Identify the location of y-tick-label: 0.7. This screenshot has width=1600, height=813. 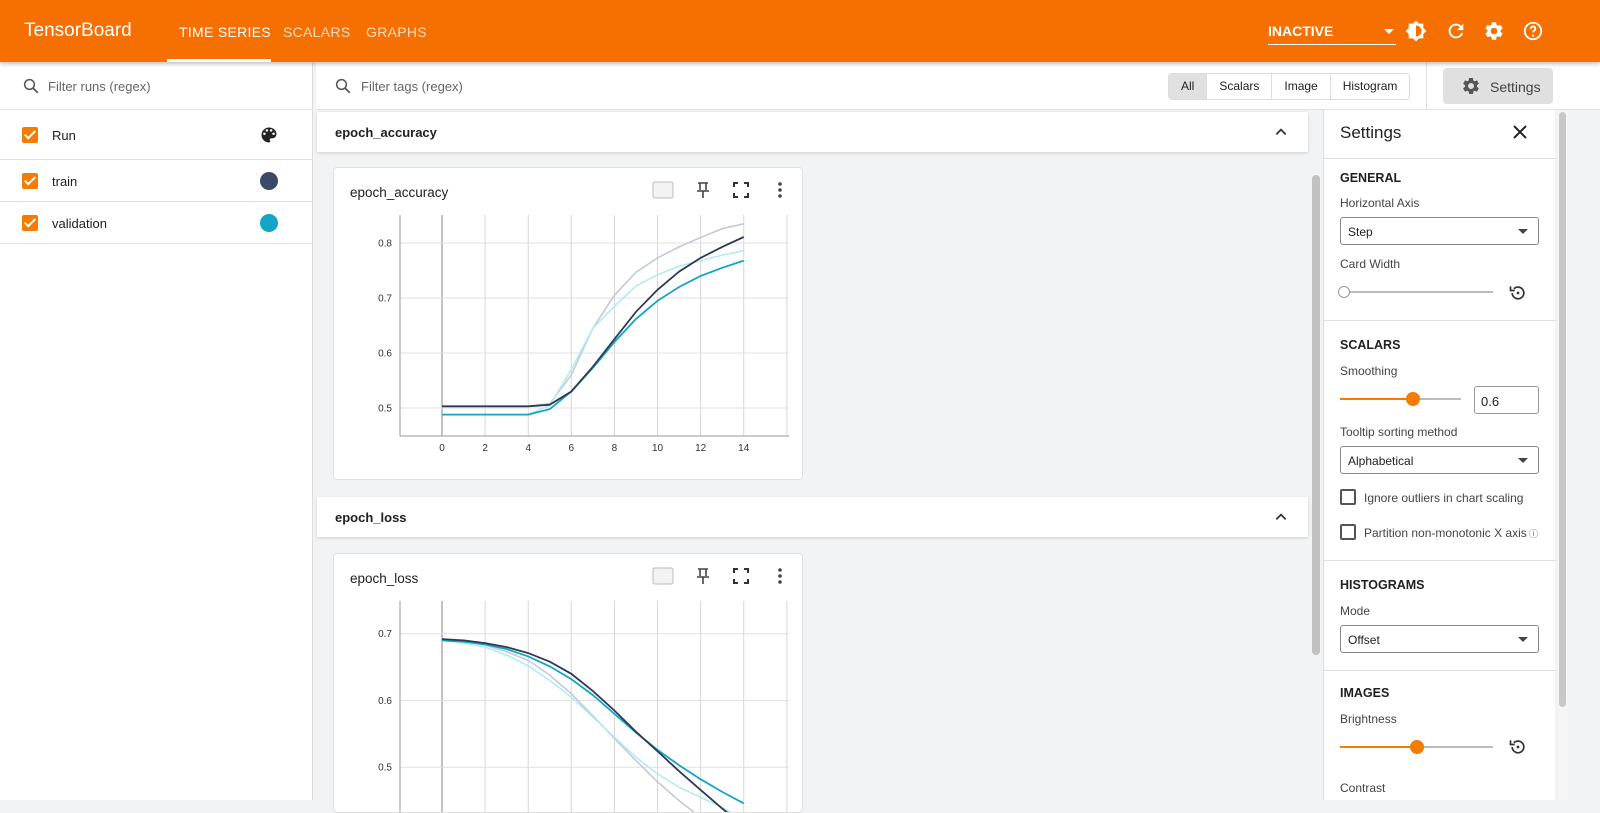
(385, 299).